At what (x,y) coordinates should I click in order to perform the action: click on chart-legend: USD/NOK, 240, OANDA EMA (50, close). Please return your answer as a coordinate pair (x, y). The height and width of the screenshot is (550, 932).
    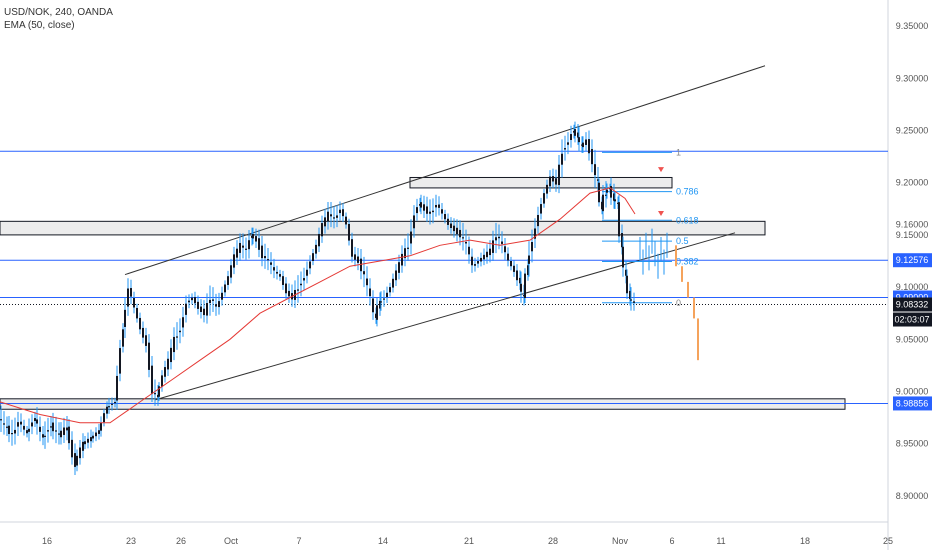
    Looking at the image, I should click on (58, 19).